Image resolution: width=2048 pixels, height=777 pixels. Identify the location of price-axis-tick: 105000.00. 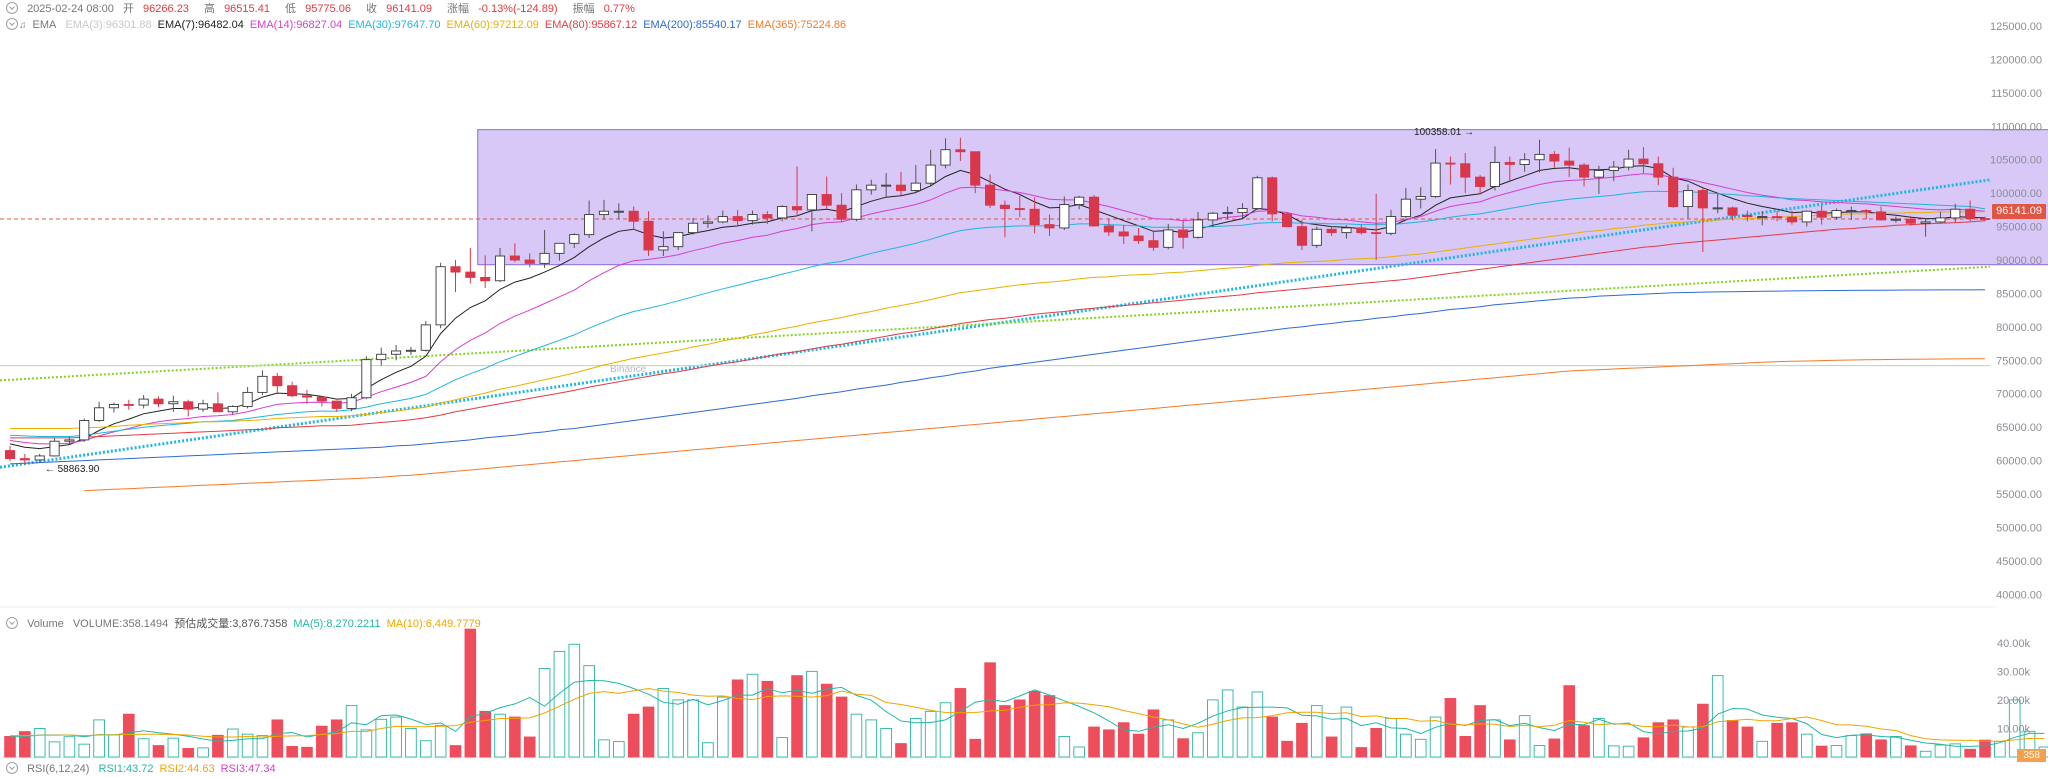
(2016, 161).